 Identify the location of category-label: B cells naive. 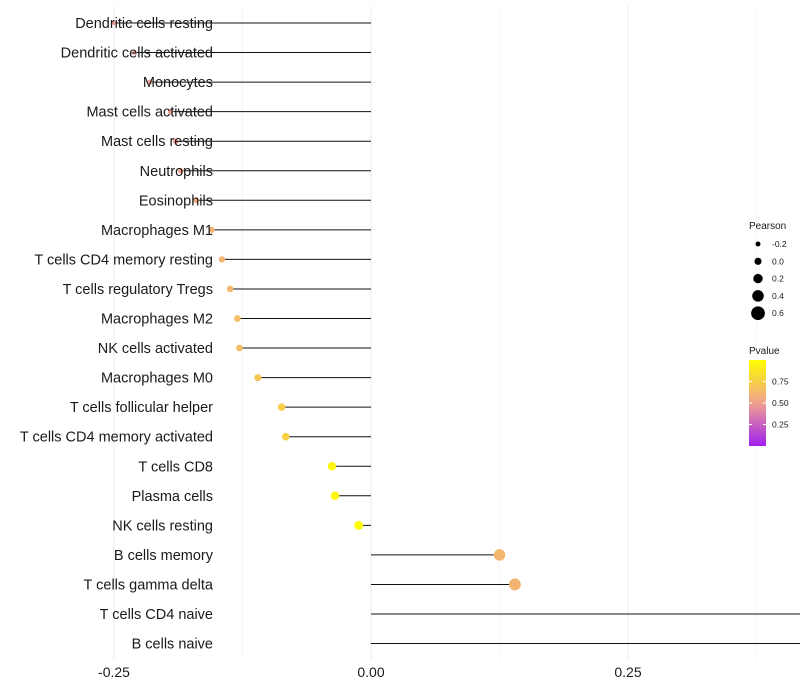
(172, 645).